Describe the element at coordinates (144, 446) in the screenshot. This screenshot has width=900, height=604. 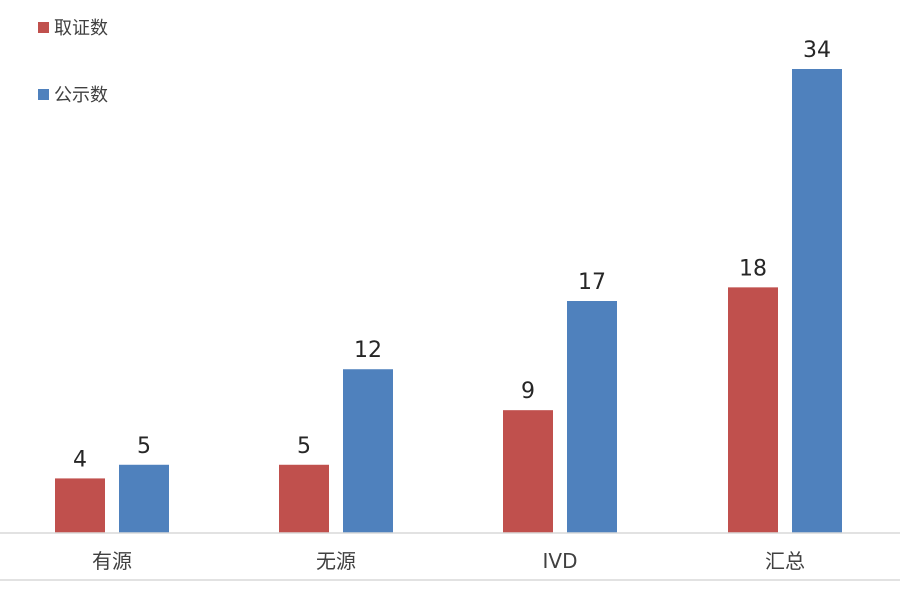
I see `data-label-series-2-category-1: 5` at that location.